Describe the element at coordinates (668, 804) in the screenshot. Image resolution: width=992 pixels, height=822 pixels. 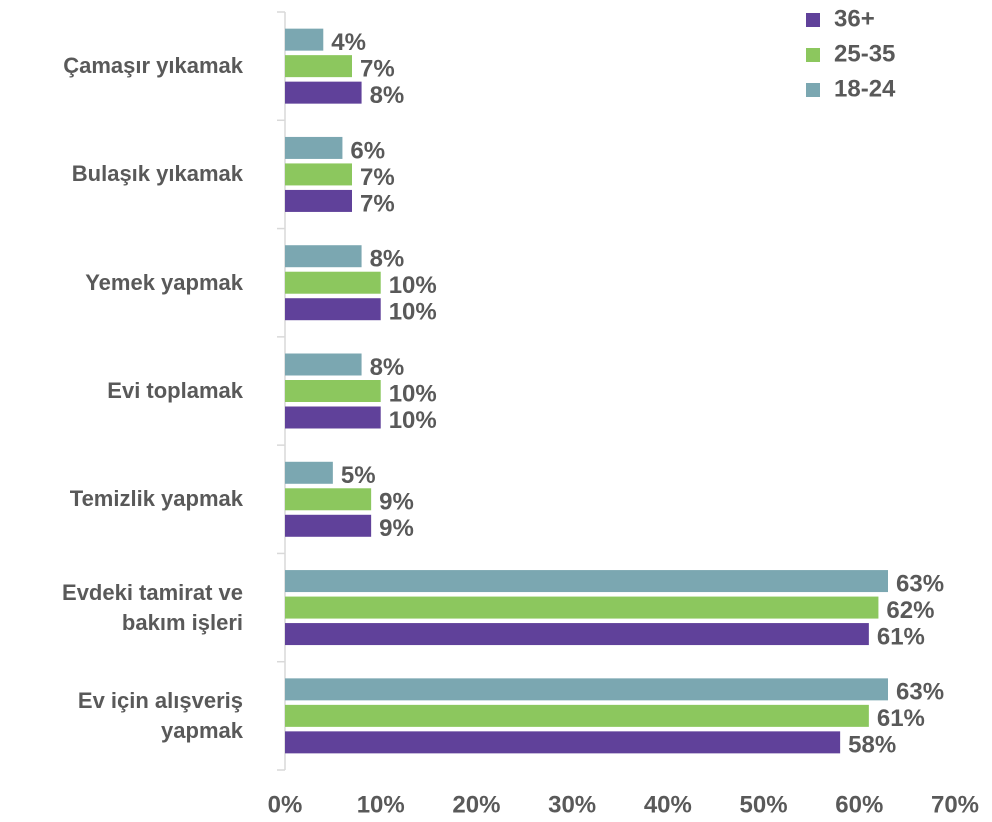
I see `x-tick-label: 40%` at that location.